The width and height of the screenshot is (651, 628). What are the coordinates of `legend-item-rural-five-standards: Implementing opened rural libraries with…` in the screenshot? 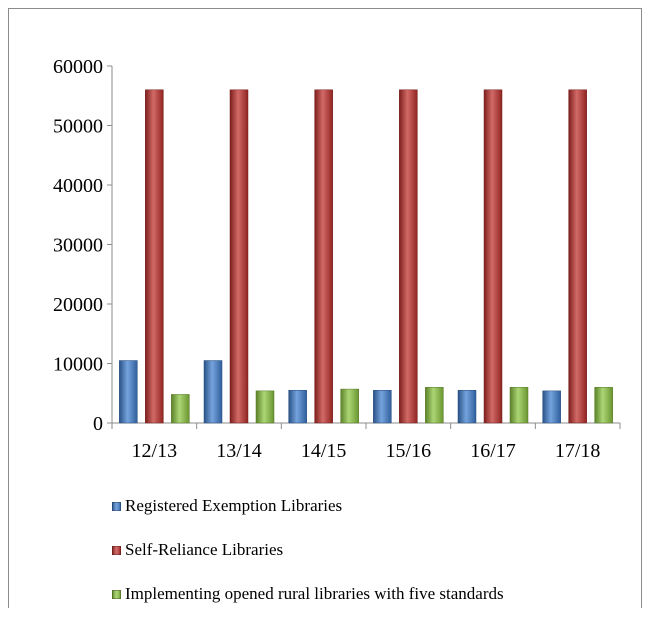 It's located at (308, 594).